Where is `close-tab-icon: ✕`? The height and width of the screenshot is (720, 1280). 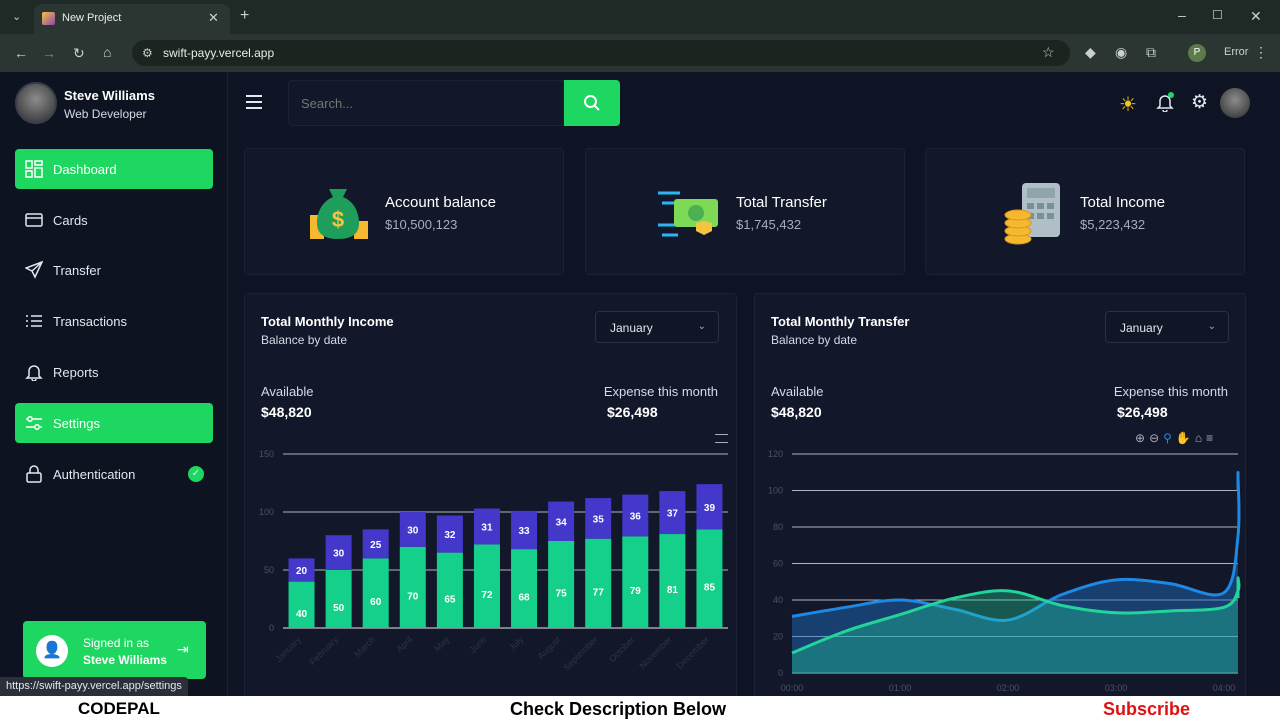
close-tab-icon: ✕ is located at coordinates (213, 17).